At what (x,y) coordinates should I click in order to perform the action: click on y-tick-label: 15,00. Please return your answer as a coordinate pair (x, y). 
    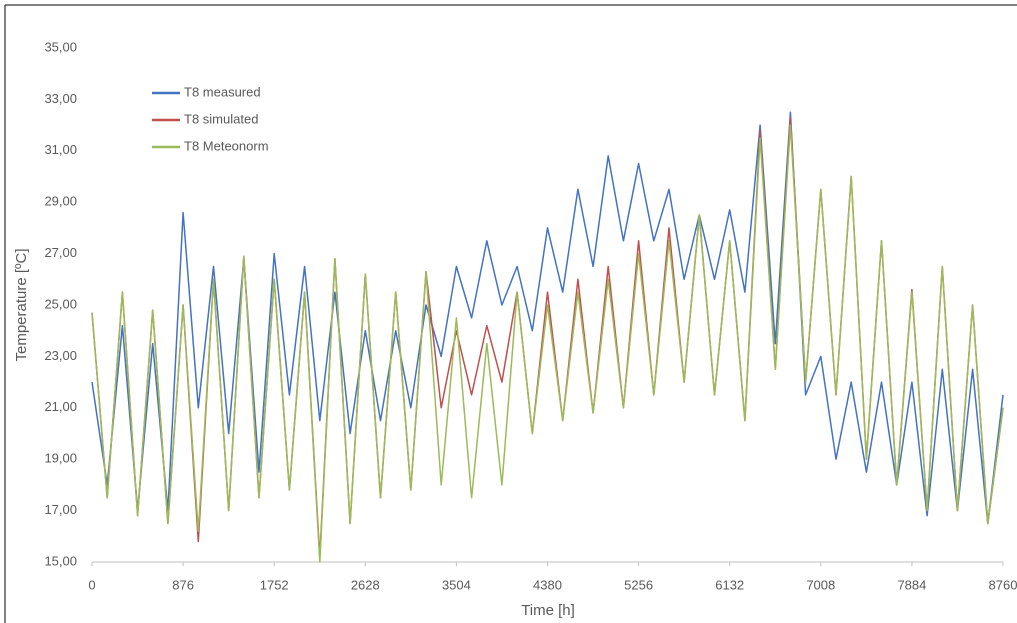
    Looking at the image, I should click on (60, 560).